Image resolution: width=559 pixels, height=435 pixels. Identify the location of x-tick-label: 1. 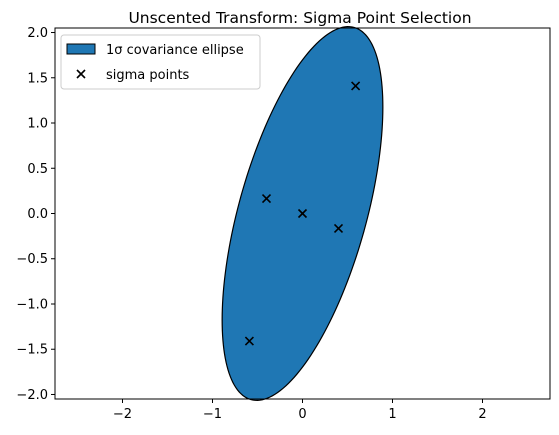
(392, 414).